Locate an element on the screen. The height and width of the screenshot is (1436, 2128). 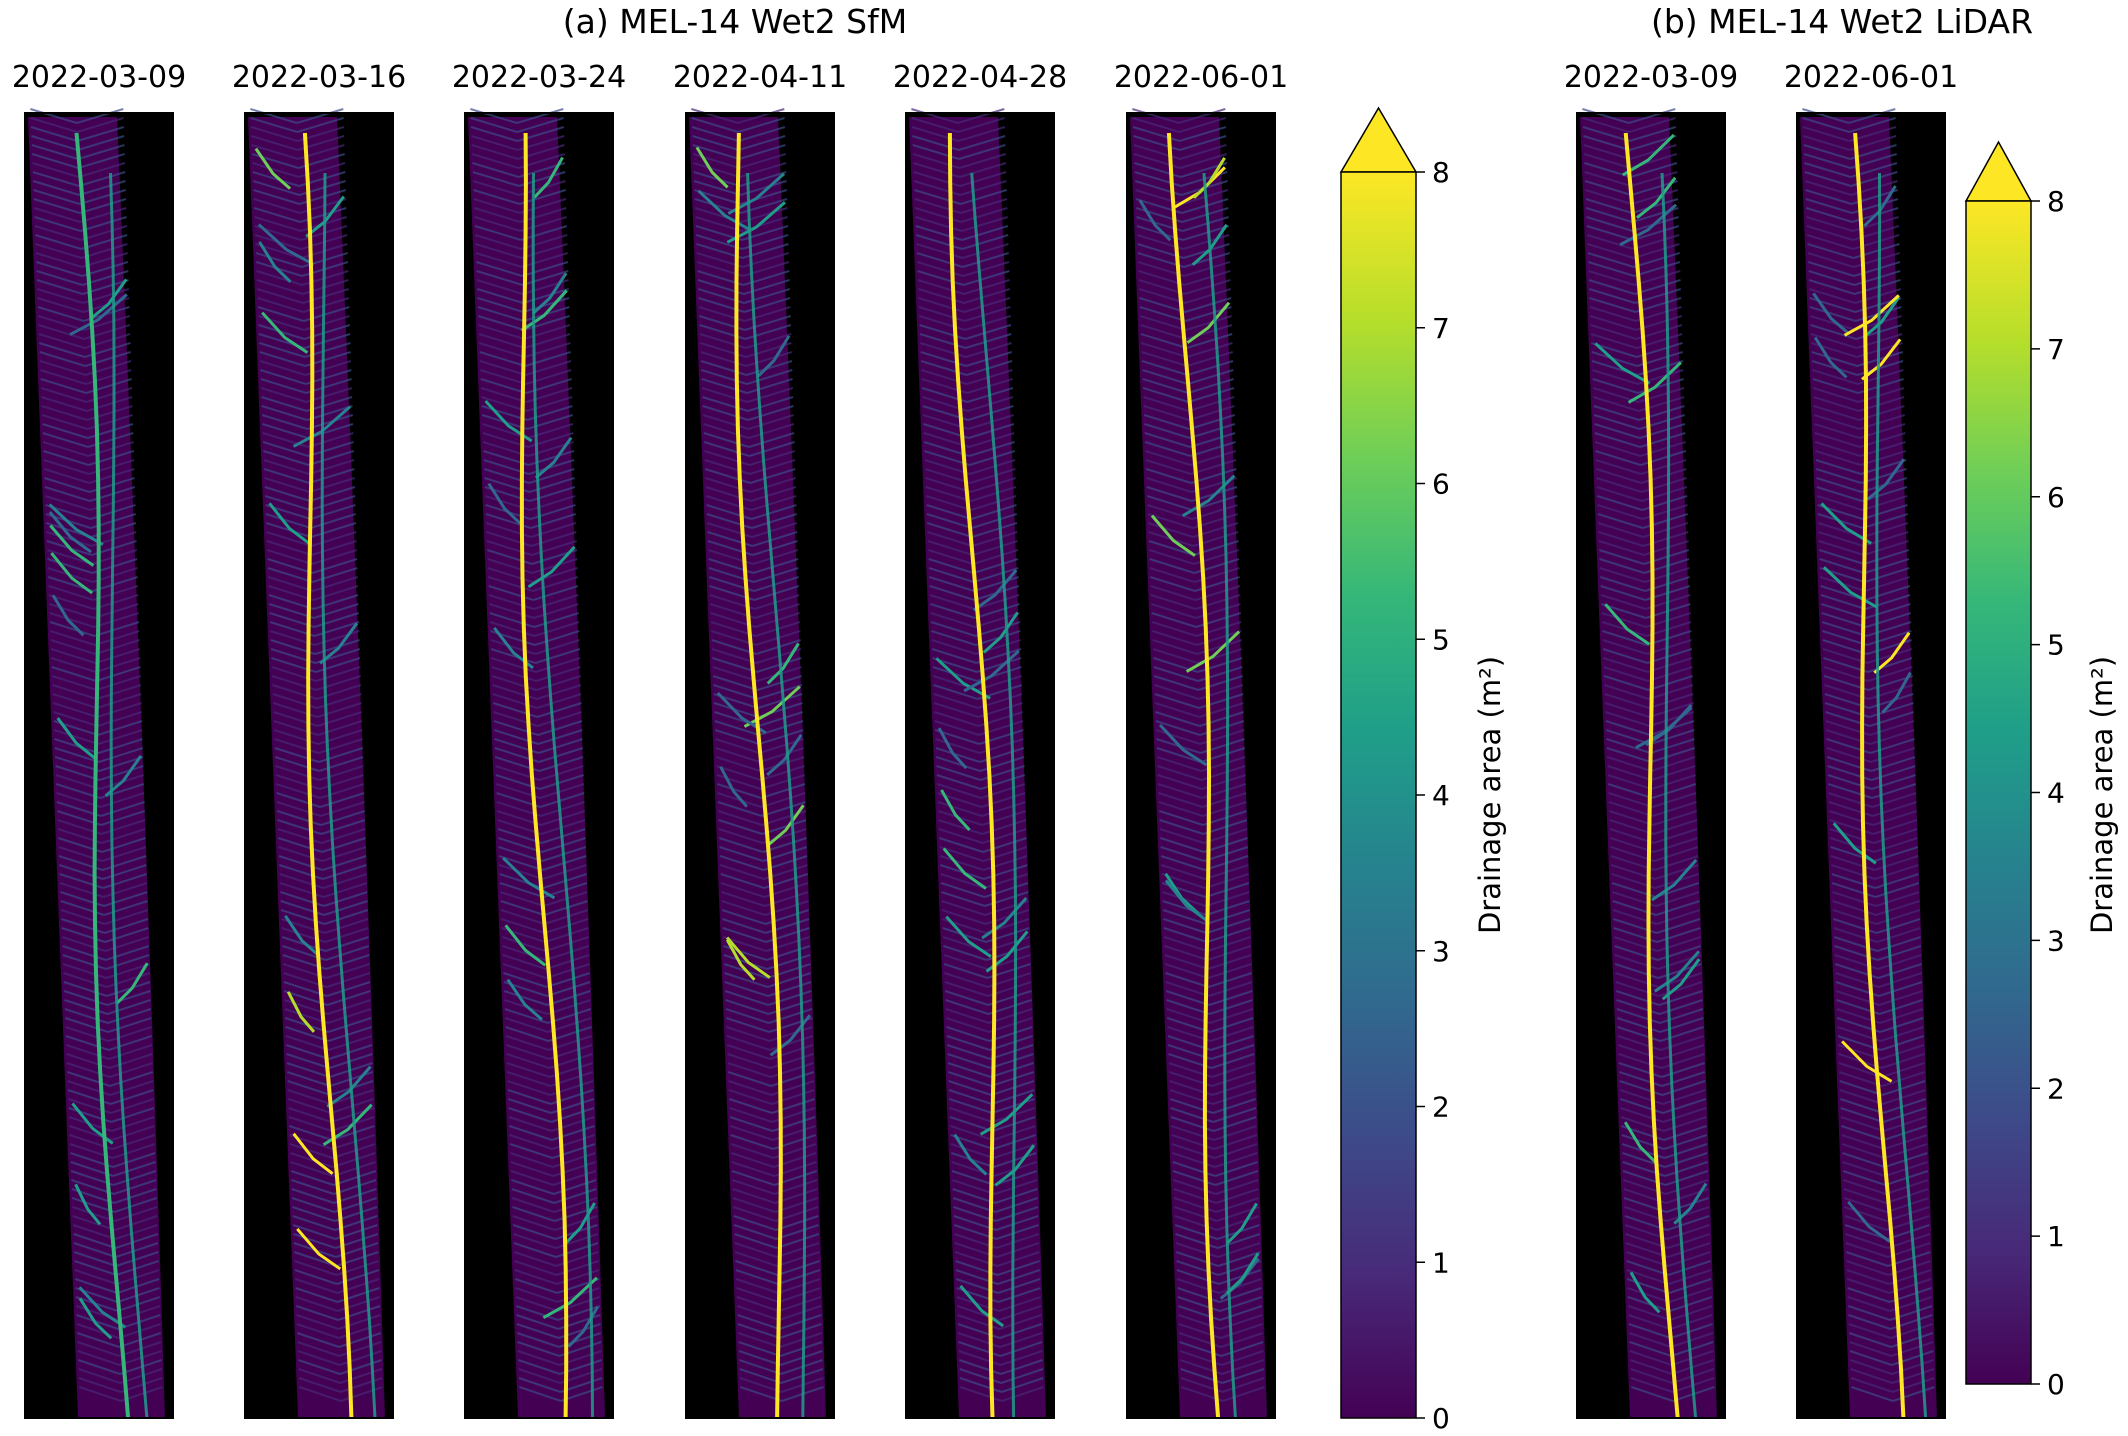
main-channel is located at coordinates (972, 775).